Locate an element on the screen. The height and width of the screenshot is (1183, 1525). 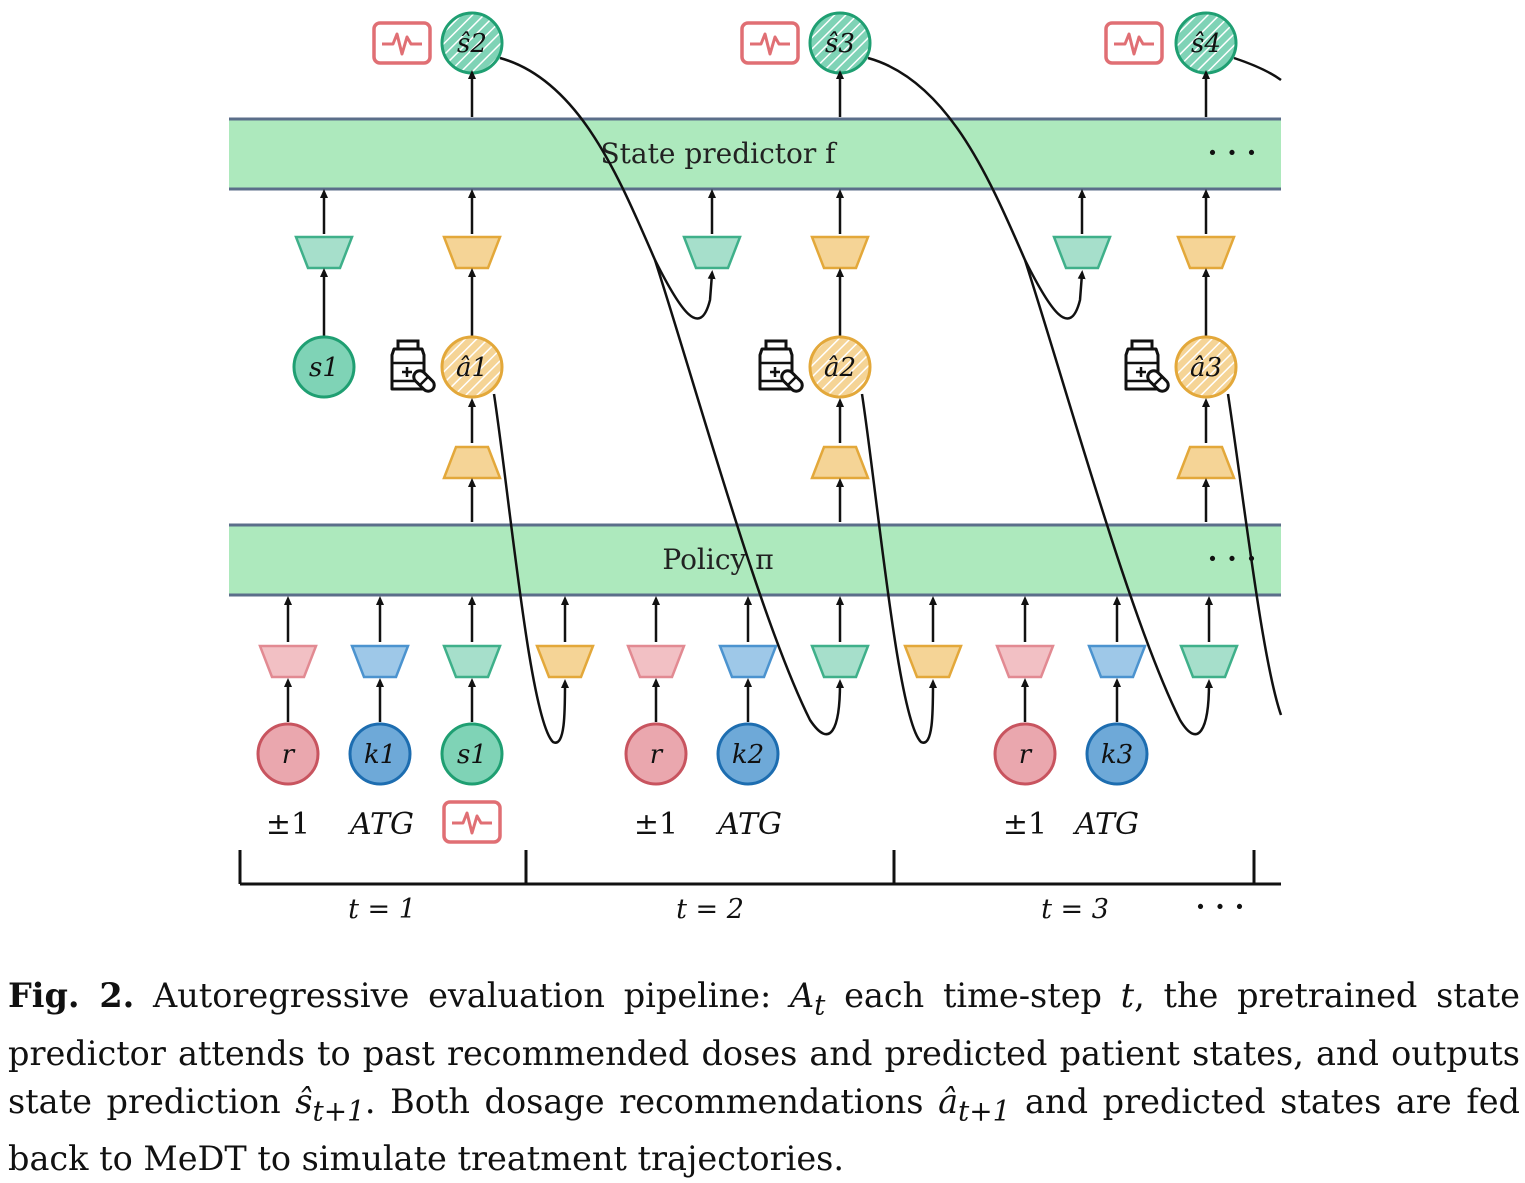
predicted-state-label: ŝ3 is located at coordinates (840, 44).